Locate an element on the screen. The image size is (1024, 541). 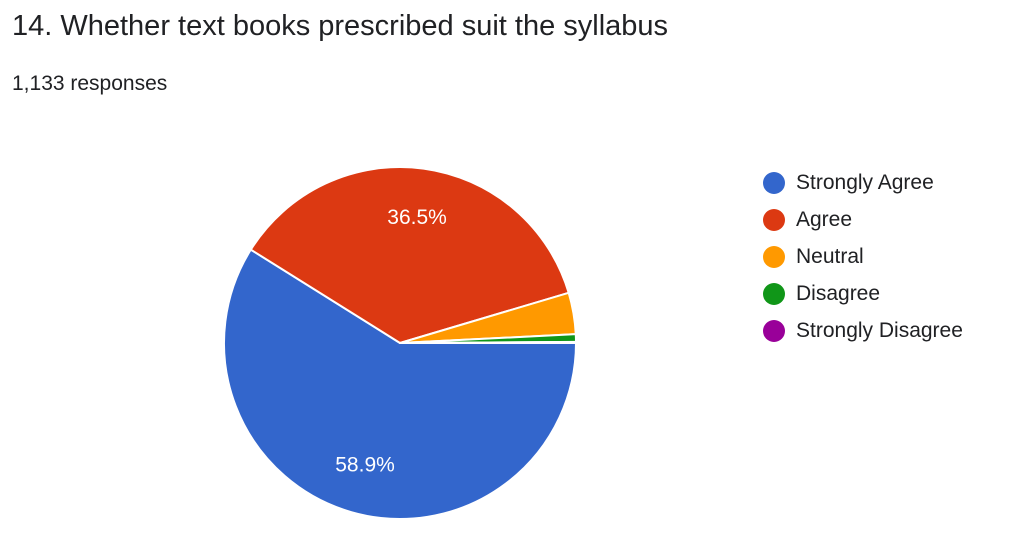
legend-label: Agree is located at coordinates (824, 219).